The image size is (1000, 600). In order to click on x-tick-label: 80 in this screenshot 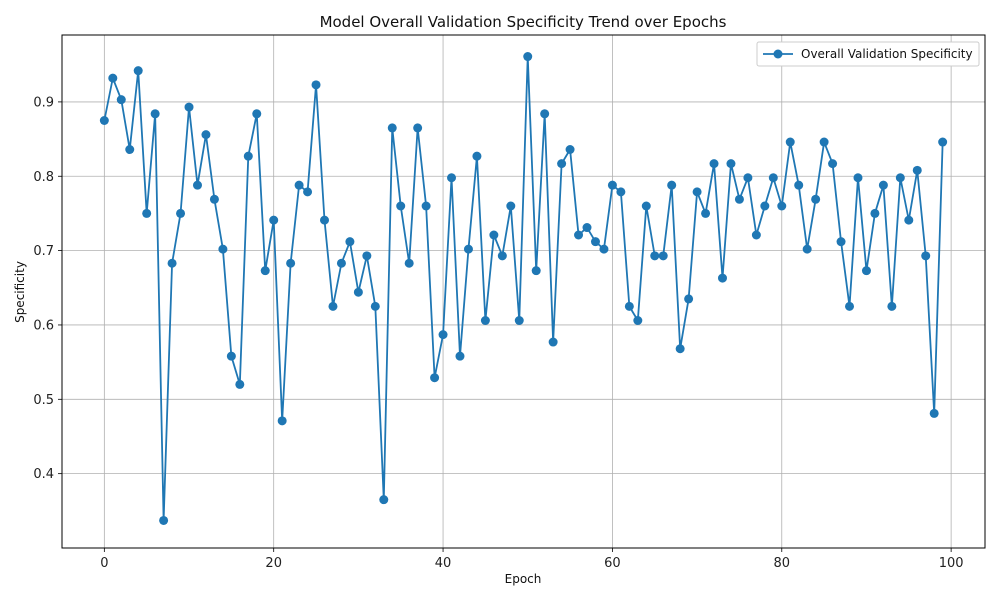, I will do `click(781, 563)`.